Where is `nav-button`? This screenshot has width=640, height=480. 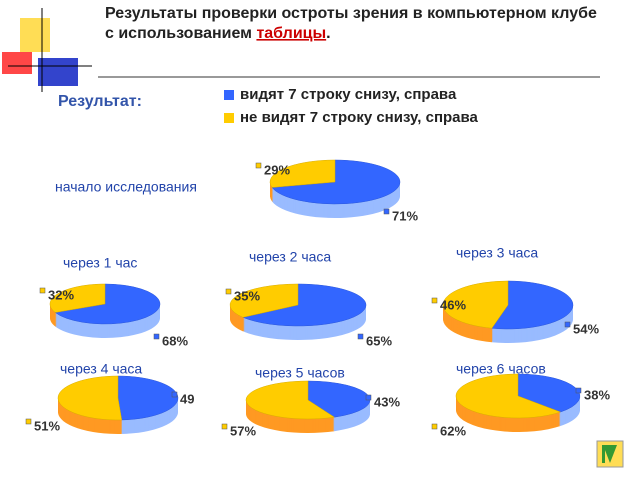 nav-button is located at coordinates (610, 454).